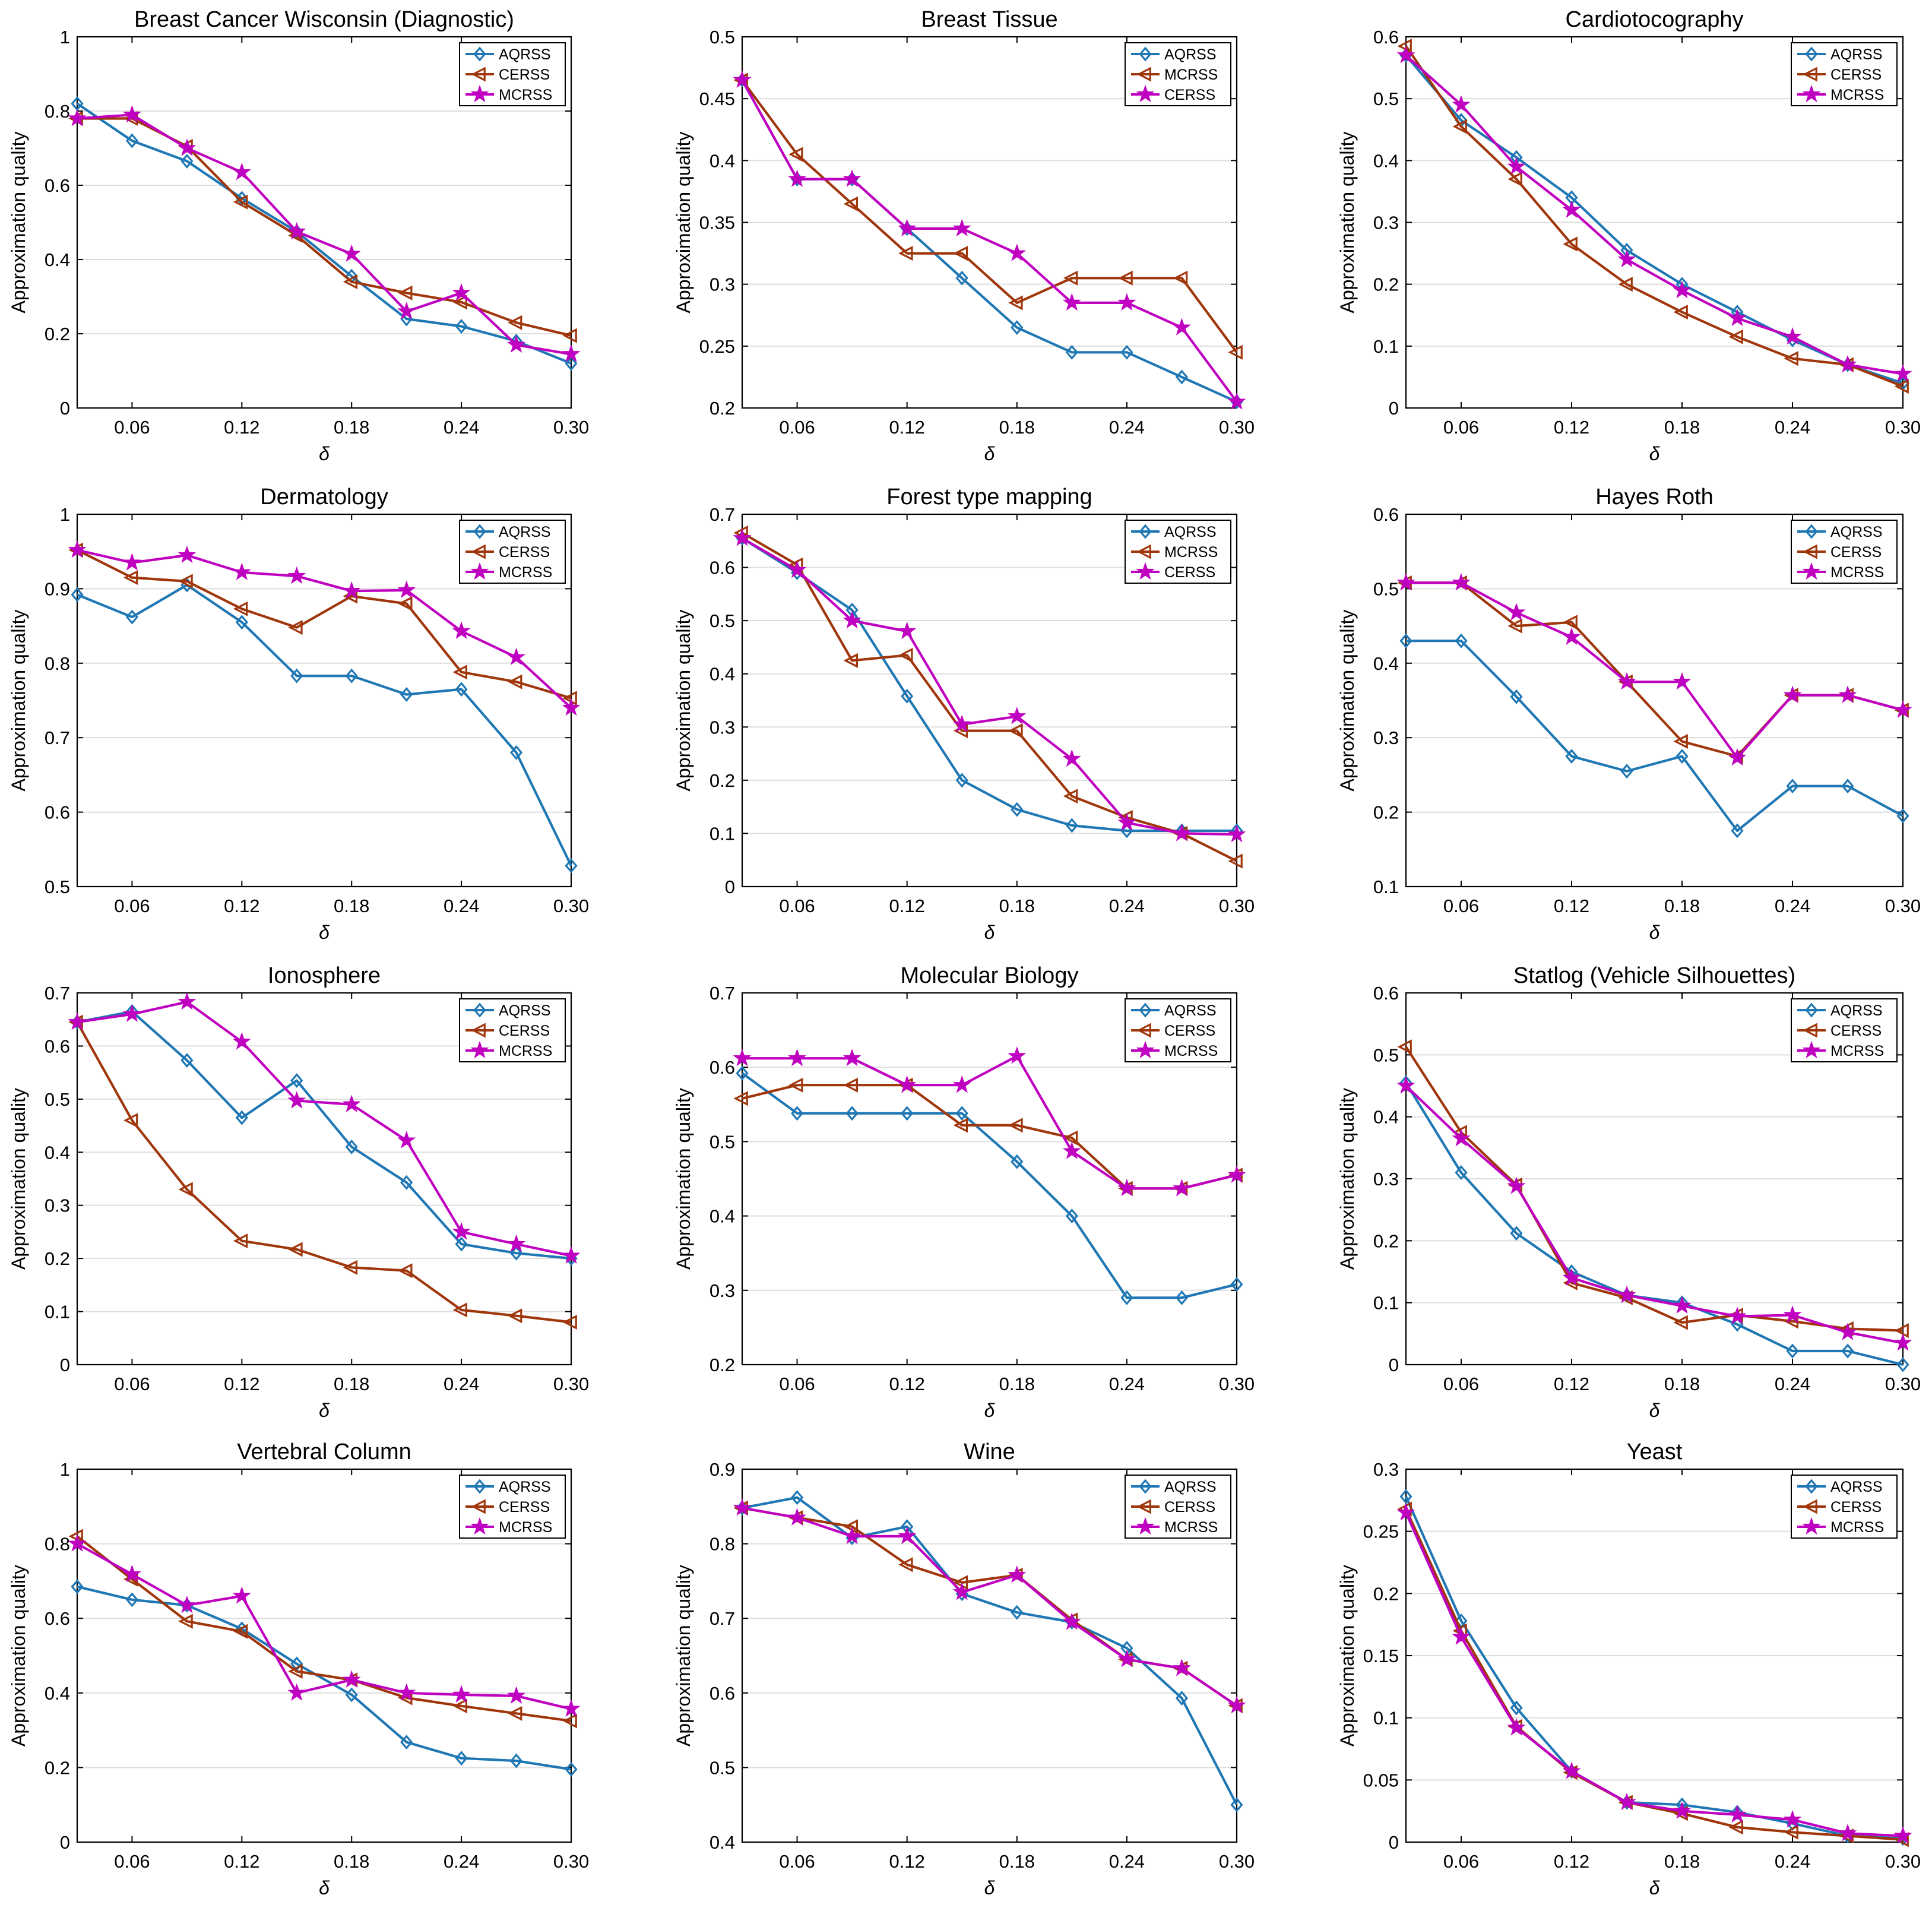 This screenshot has height=1911, width=1932. I want to click on y-tick-label: 0.1, so click(1386, 887).